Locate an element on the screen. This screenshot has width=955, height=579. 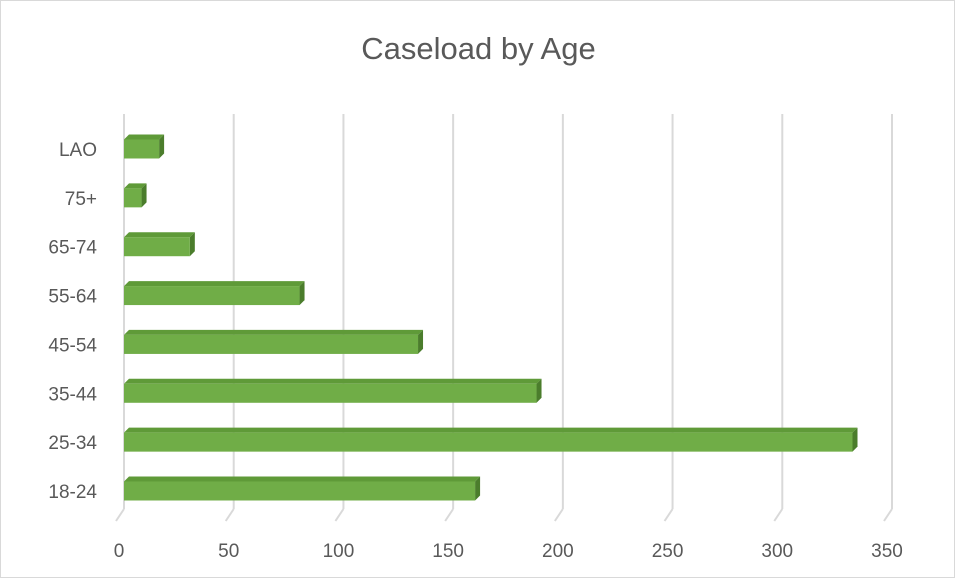
y-category-label: 65-74 is located at coordinates (72, 248).